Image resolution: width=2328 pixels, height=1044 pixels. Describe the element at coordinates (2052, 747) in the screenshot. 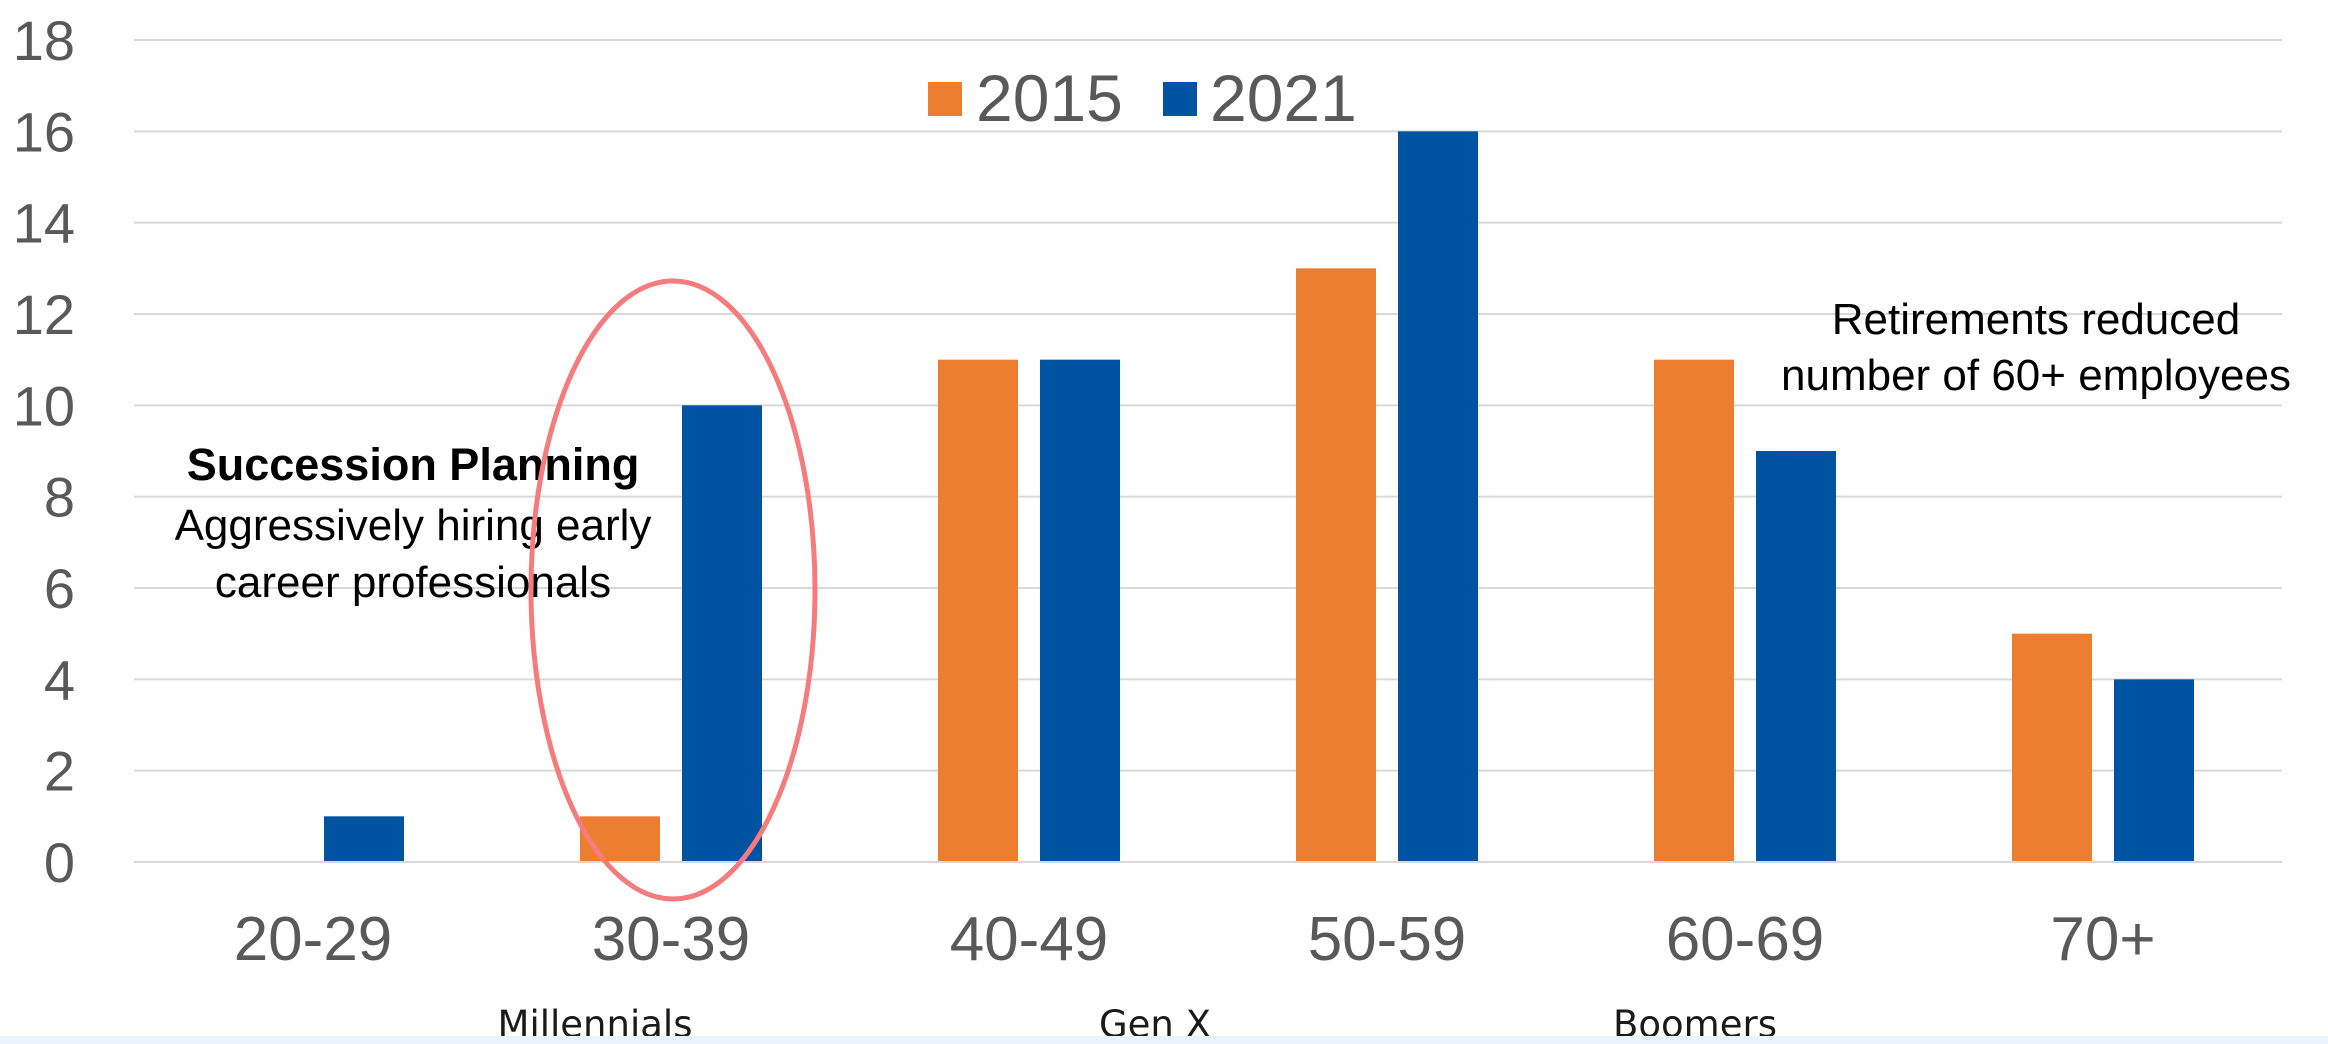

I see `bar-2015-70+` at that location.